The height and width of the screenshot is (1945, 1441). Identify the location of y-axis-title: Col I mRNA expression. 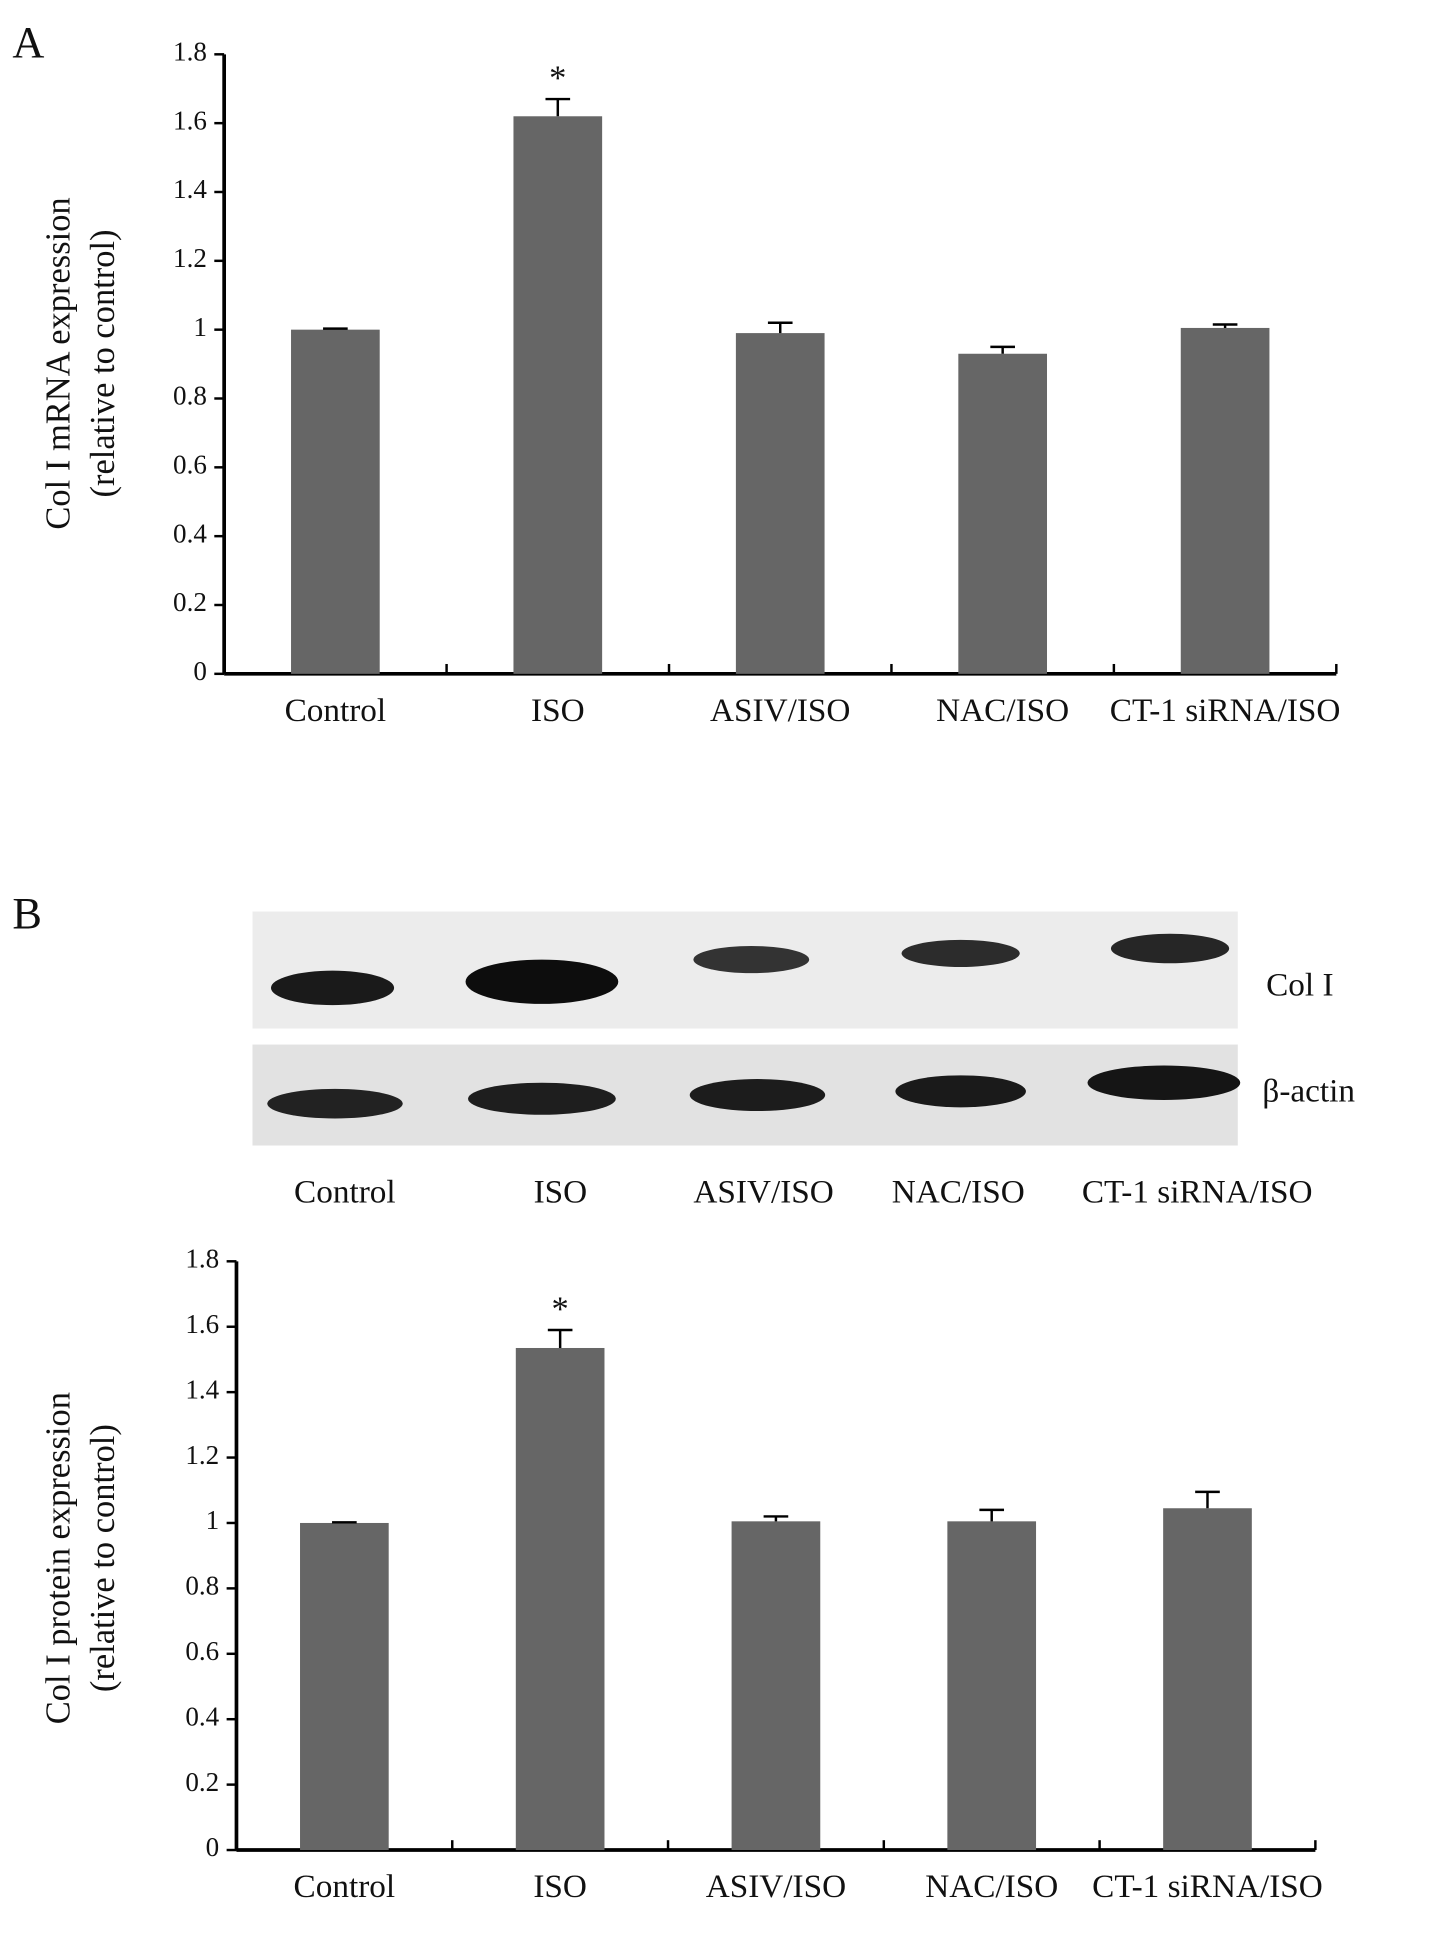
(58, 363).